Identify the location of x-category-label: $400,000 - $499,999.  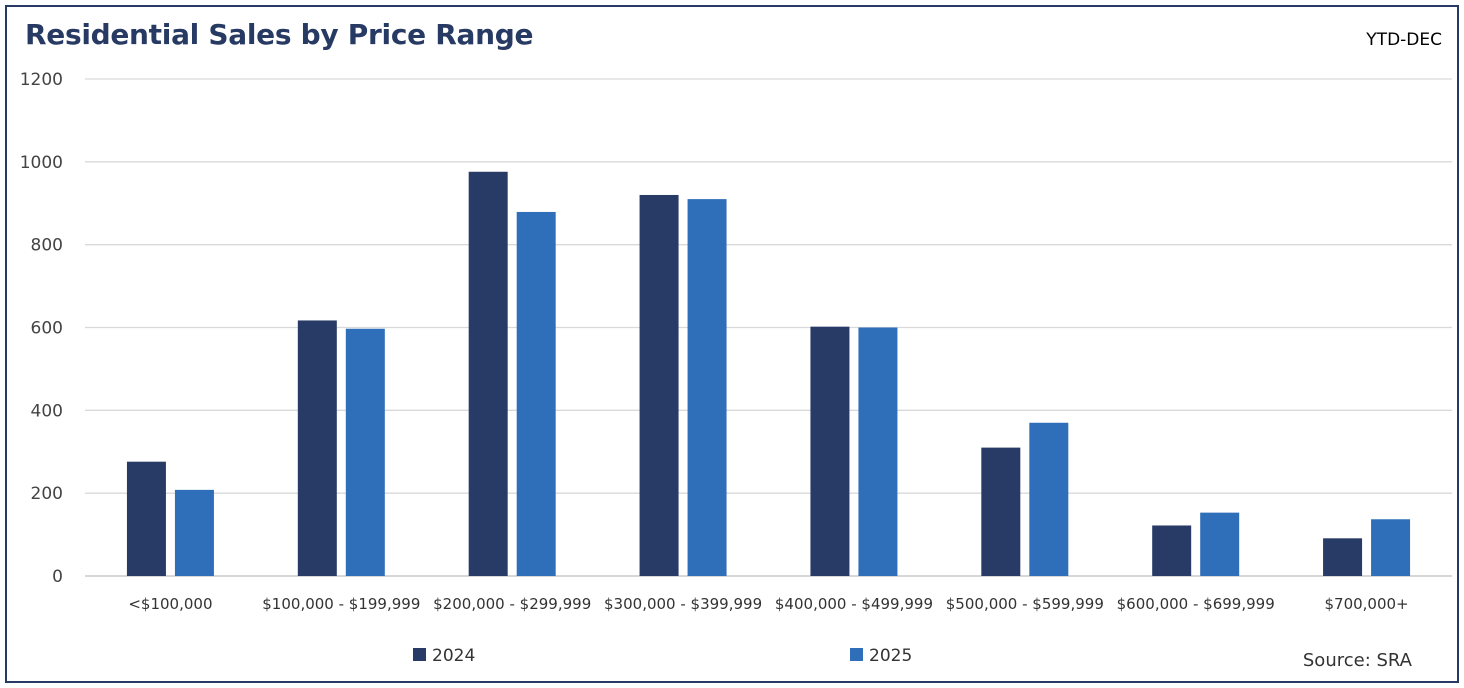
(854, 604).